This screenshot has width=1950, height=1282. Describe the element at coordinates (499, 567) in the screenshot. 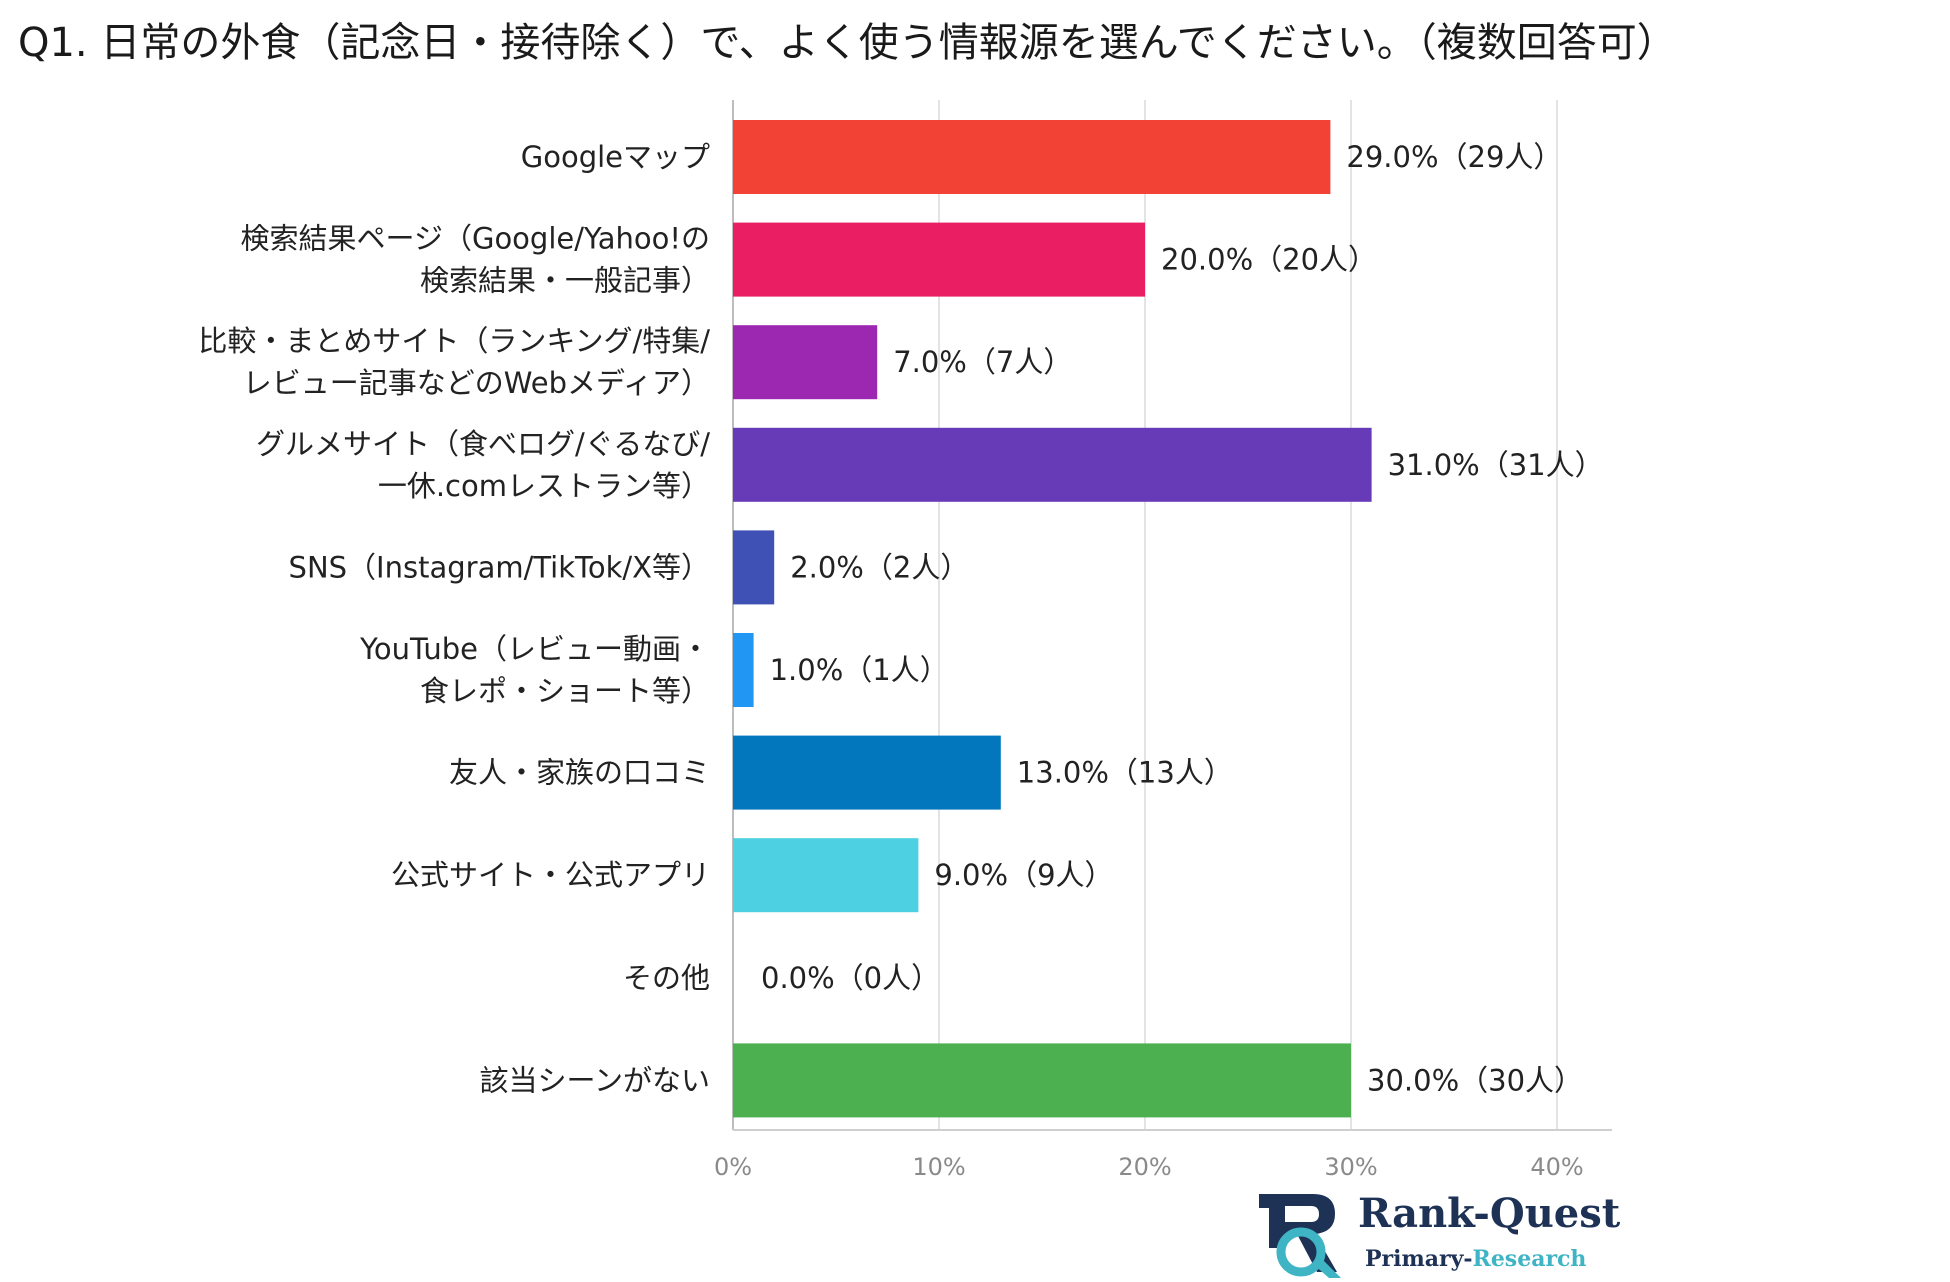

I see `category-label: SNS（Instagram/TikTok/X等）` at that location.